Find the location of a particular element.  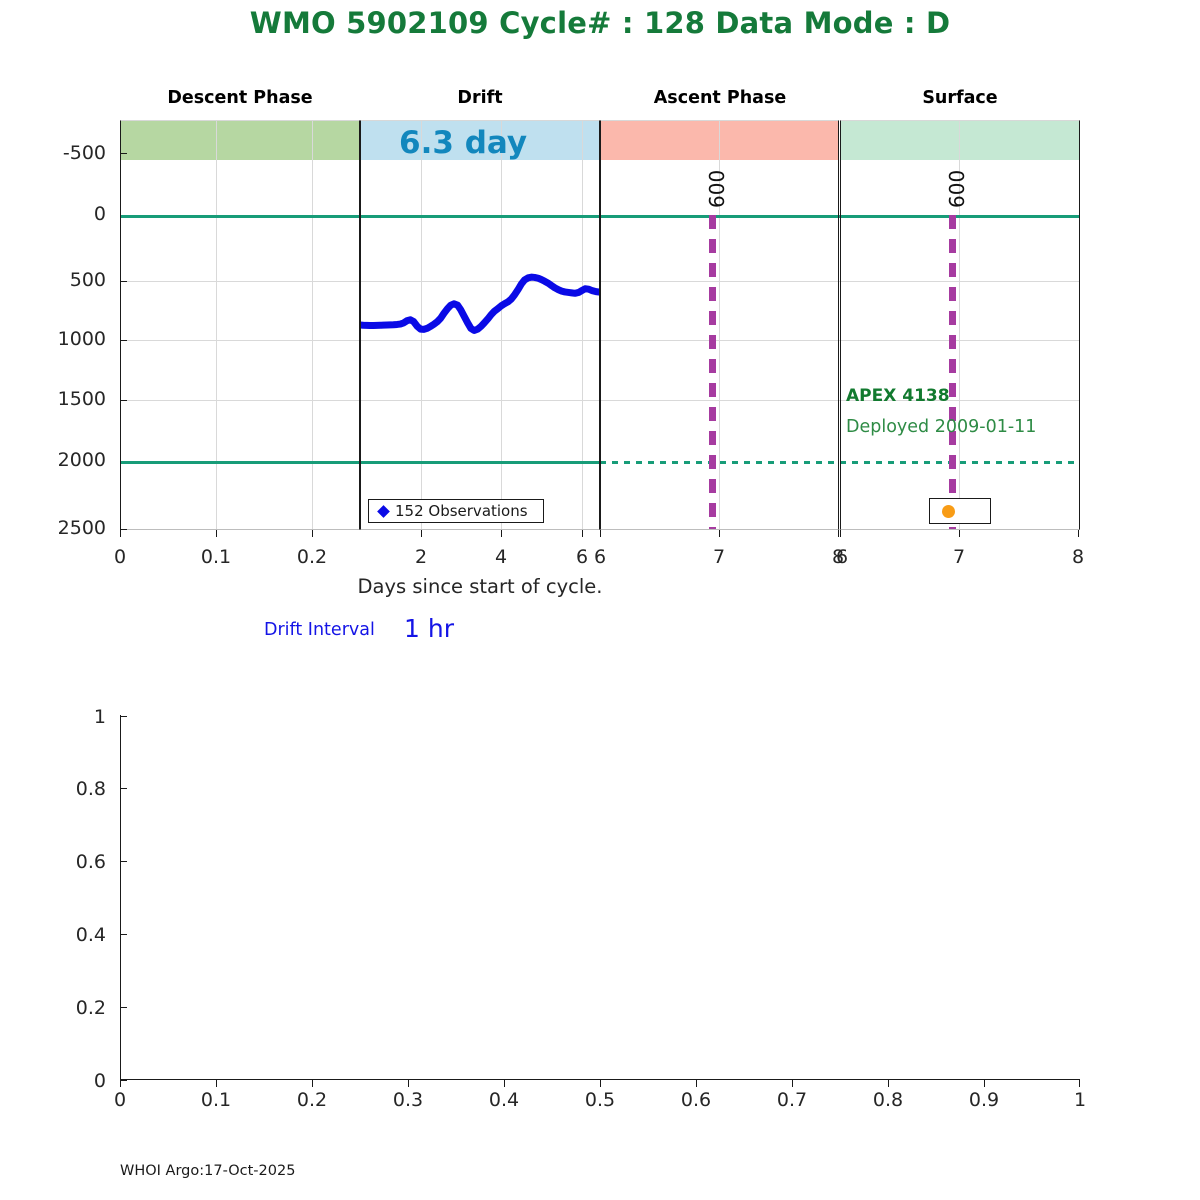

park-depth-label-ascent: 600 is located at coordinates (717, 188).